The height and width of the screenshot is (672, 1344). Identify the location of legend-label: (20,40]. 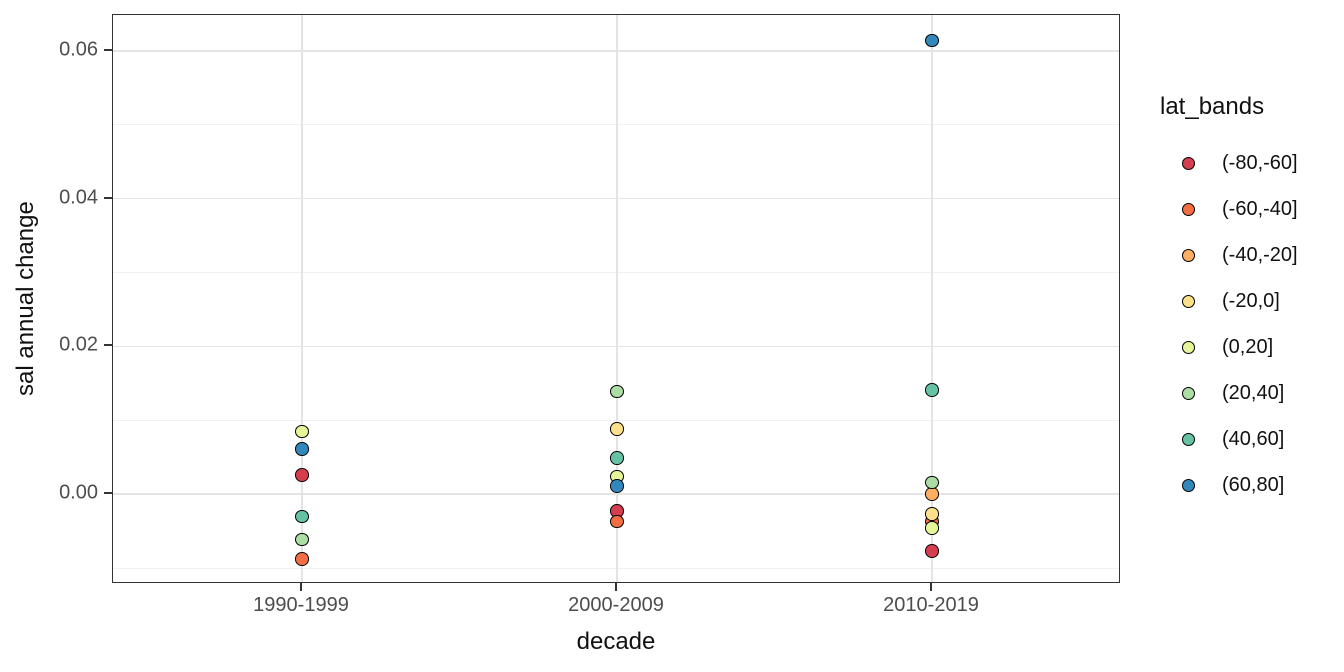
(1253, 392).